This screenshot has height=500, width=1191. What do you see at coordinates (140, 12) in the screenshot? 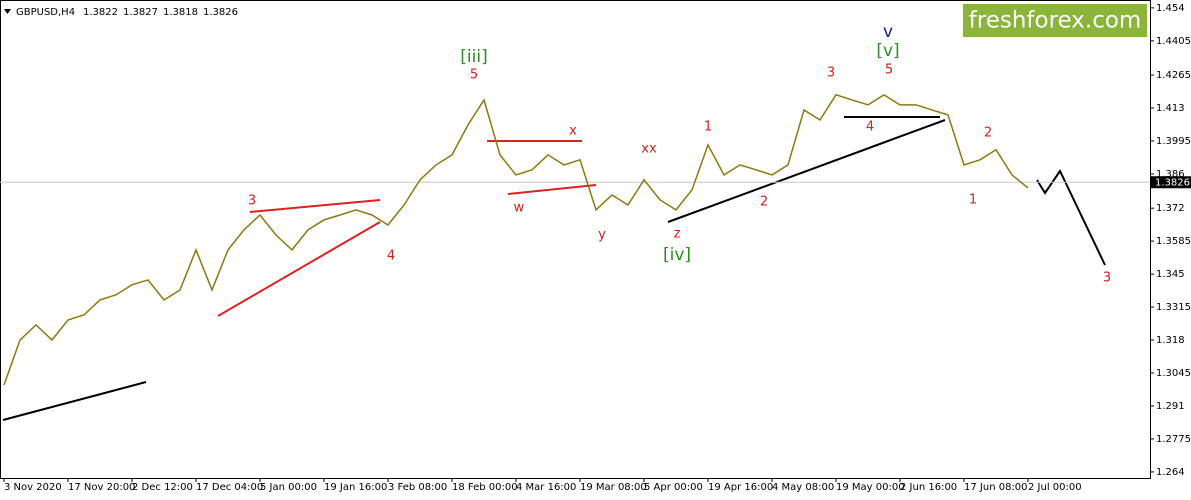
I see `ohlc-value: 1.3827` at bounding box center [140, 12].